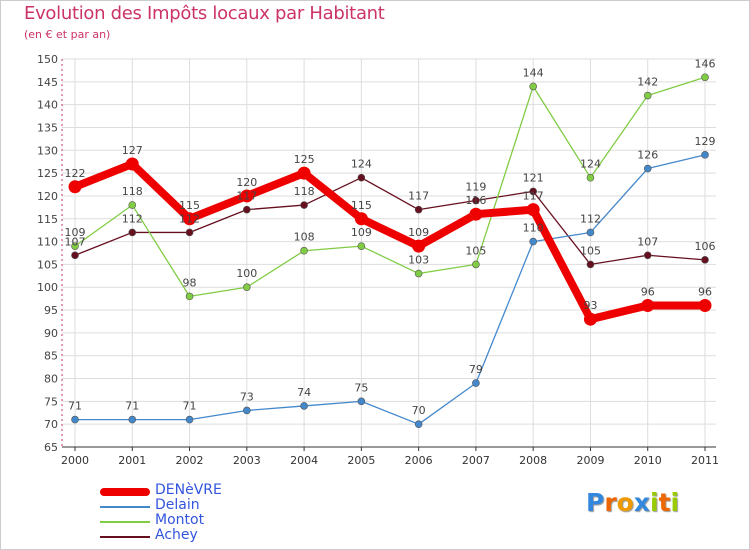  Describe the element at coordinates (125, 507) in the screenshot. I see `legend-swatch-delain` at that location.